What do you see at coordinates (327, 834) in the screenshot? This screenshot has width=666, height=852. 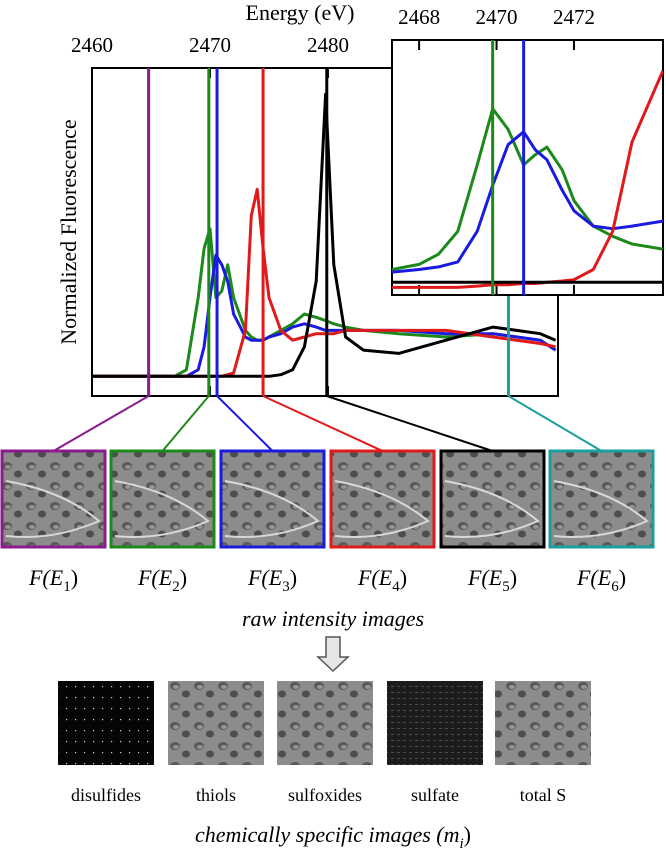 I see `caption-main: chemically specific images (m` at bounding box center [327, 834].